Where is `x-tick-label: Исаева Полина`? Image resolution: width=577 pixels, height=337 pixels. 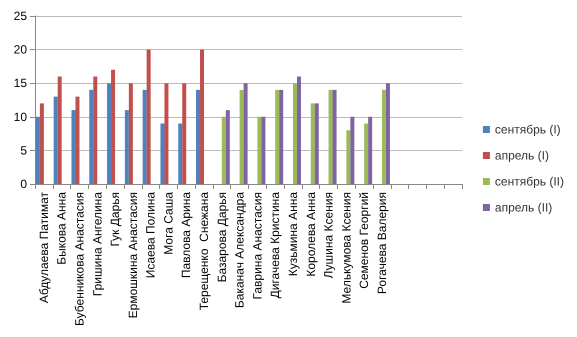 x-tick-label: Исаева Полина is located at coordinates (151, 235).